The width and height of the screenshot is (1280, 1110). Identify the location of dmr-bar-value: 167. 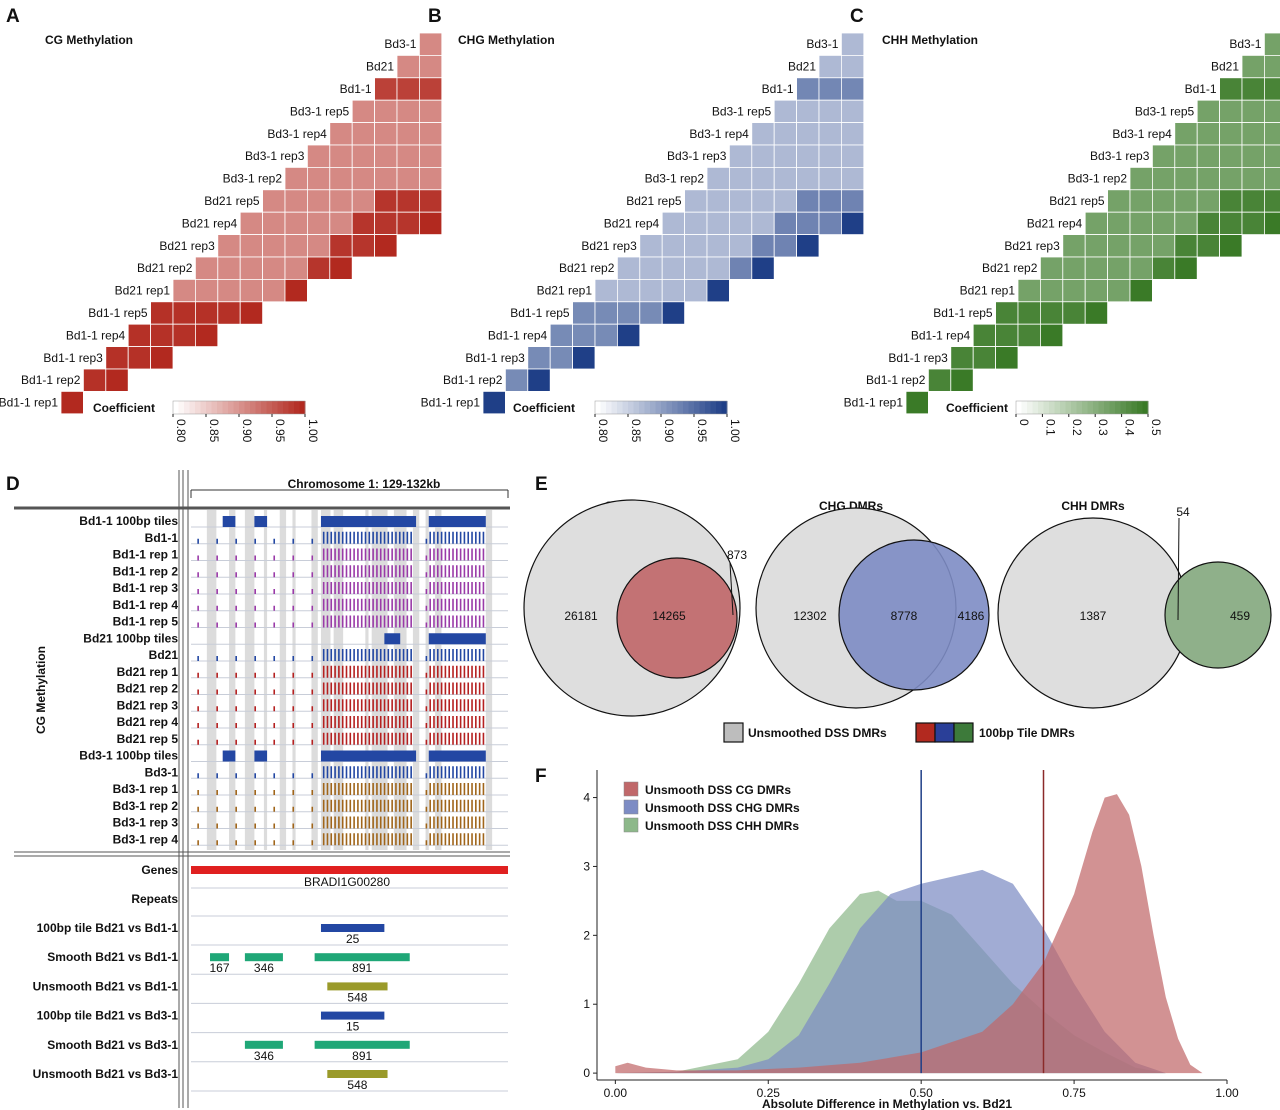
(220, 968).